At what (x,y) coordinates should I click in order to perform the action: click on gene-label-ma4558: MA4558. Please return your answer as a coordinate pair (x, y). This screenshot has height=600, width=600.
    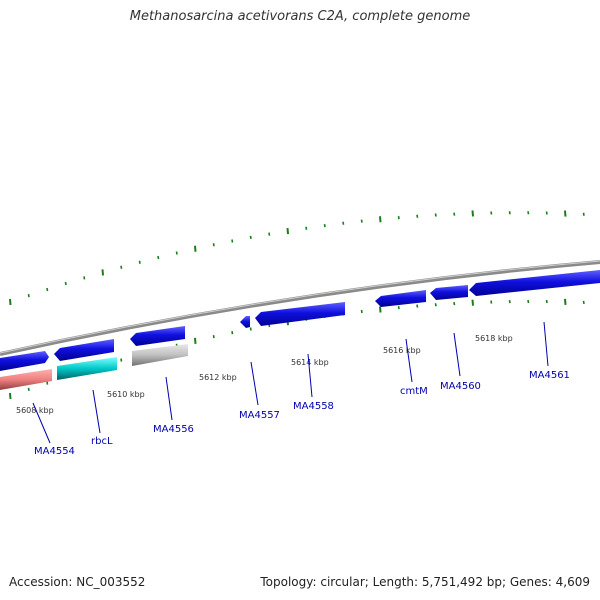
    Looking at the image, I should click on (313, 406).